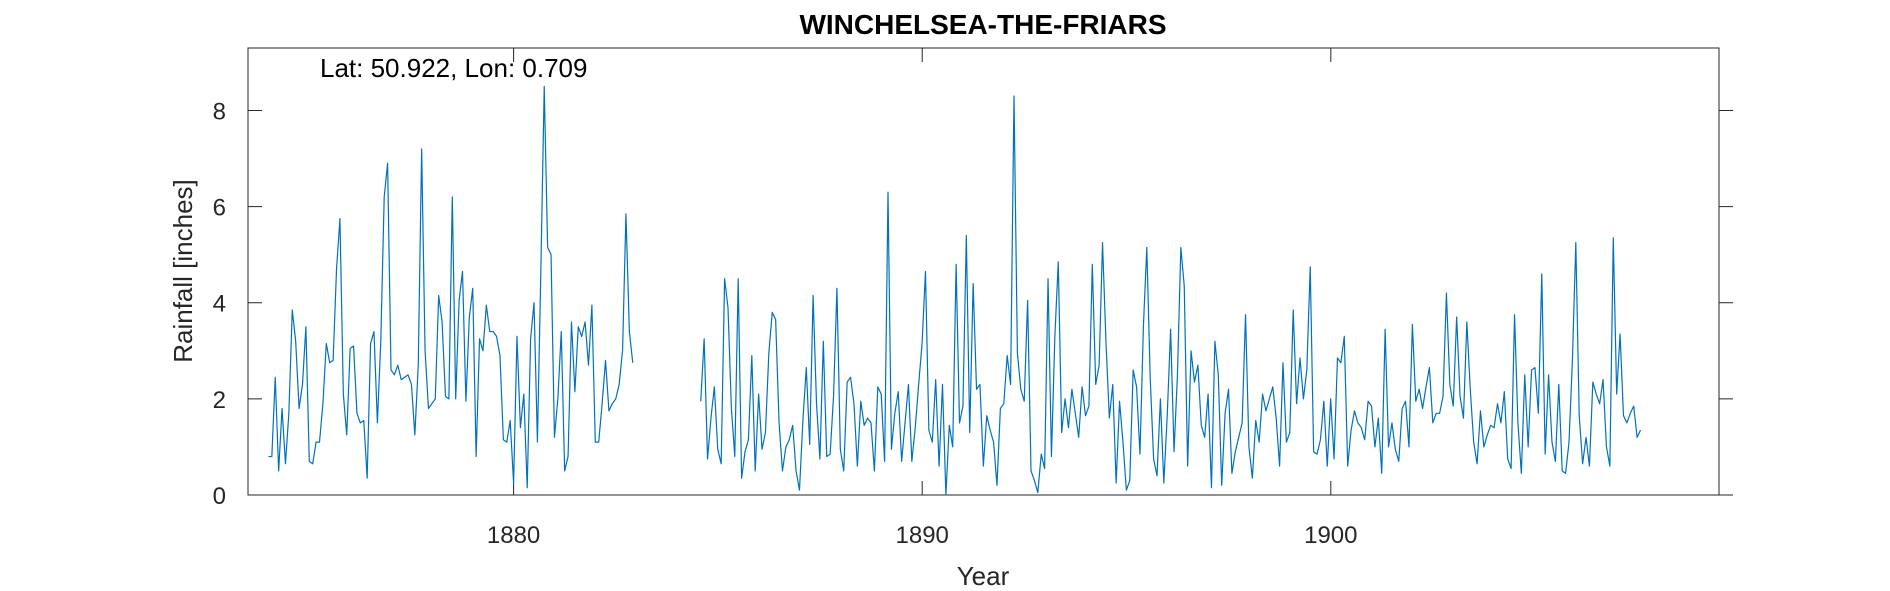 This screenshot has height=591, width=1890. I want to click on chart-title: WINCHELSEA-THE-FRIARS, so click(982, 24).